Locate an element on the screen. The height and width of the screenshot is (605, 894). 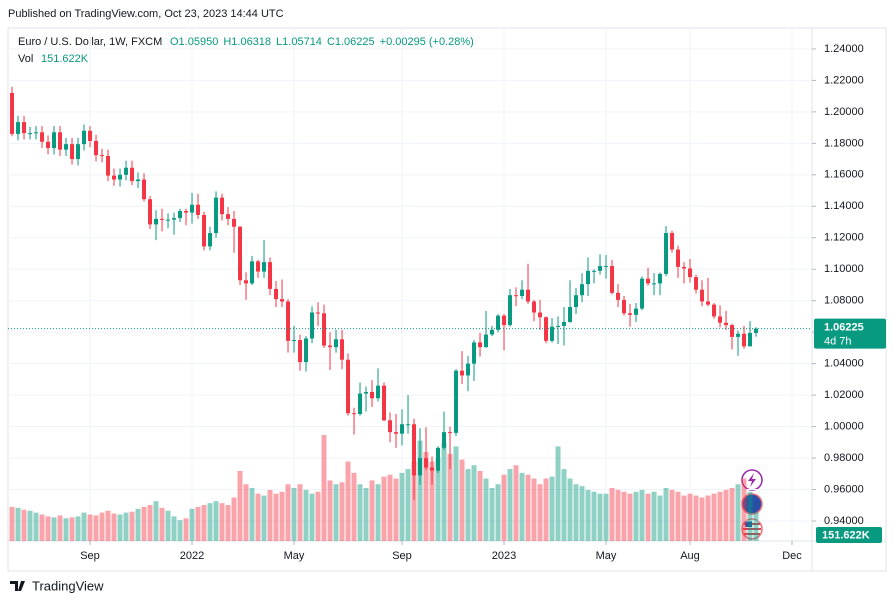
y-tick-label: 1.02000 is located at coordinates (844, 395).